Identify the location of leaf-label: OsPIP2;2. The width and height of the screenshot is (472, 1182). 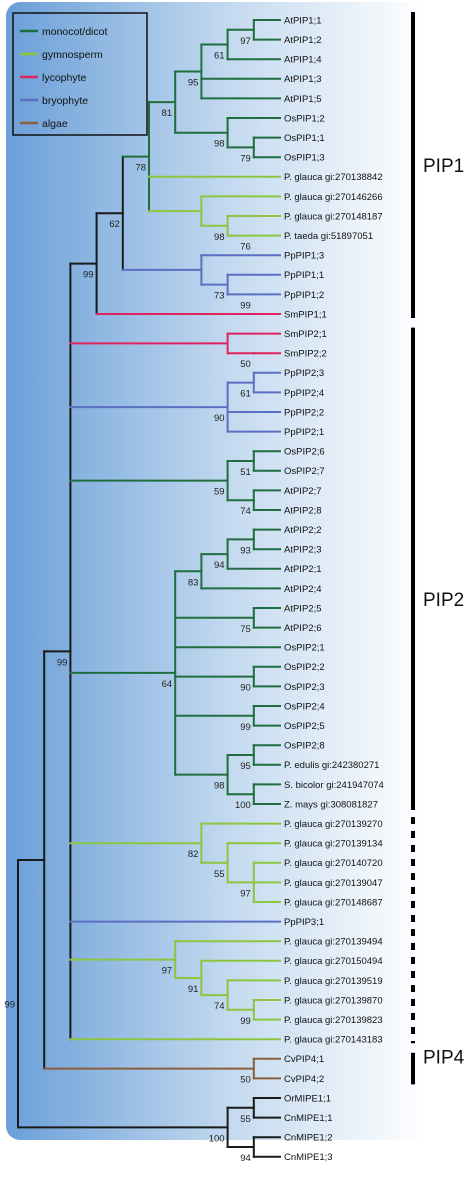
(304, 667).